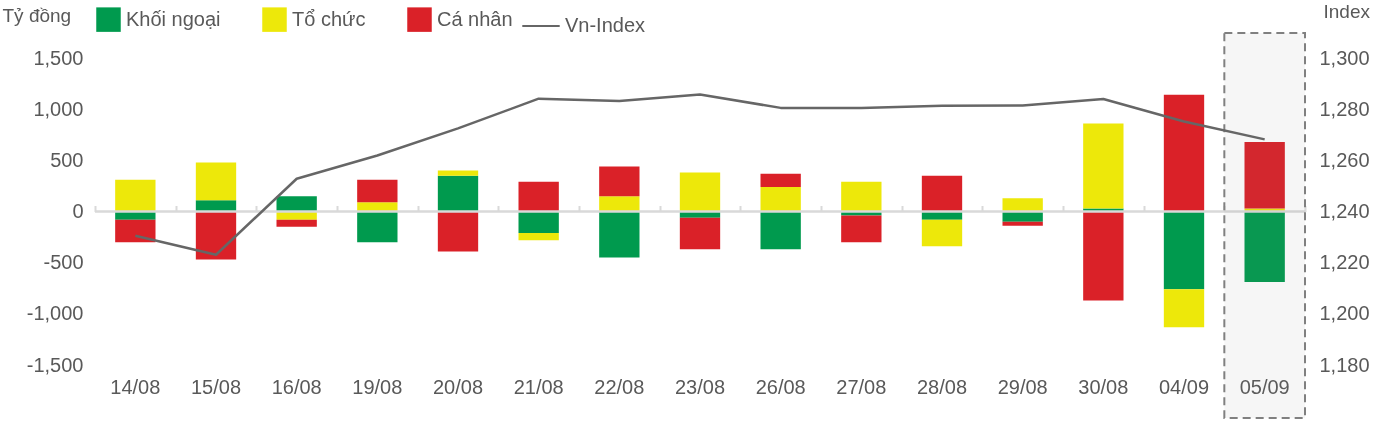  What do you see at coordinates (605, 25) in the screenshot?
I see `legend-label: Vn-Index` at bounding box center [605, 25].